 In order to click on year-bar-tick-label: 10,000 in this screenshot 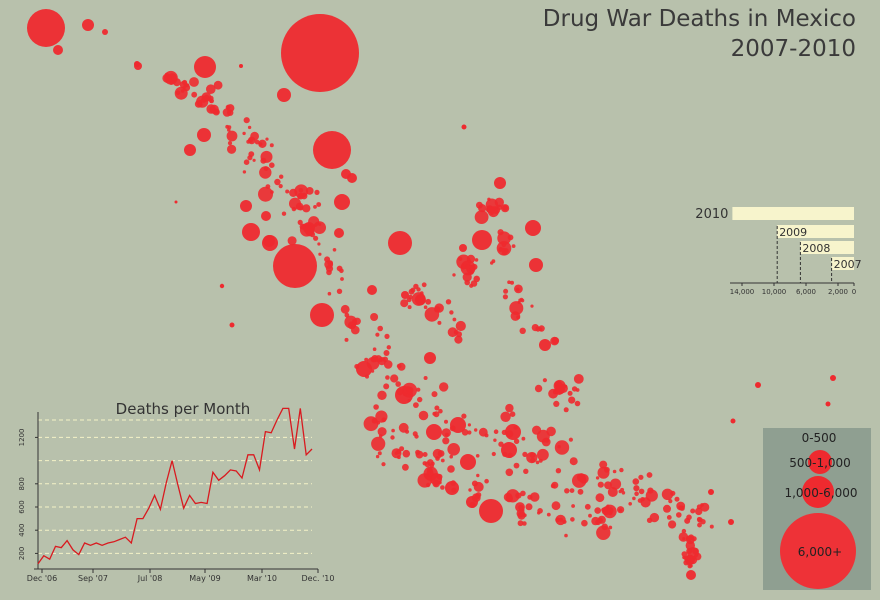, I will do `click(774, 292)`.